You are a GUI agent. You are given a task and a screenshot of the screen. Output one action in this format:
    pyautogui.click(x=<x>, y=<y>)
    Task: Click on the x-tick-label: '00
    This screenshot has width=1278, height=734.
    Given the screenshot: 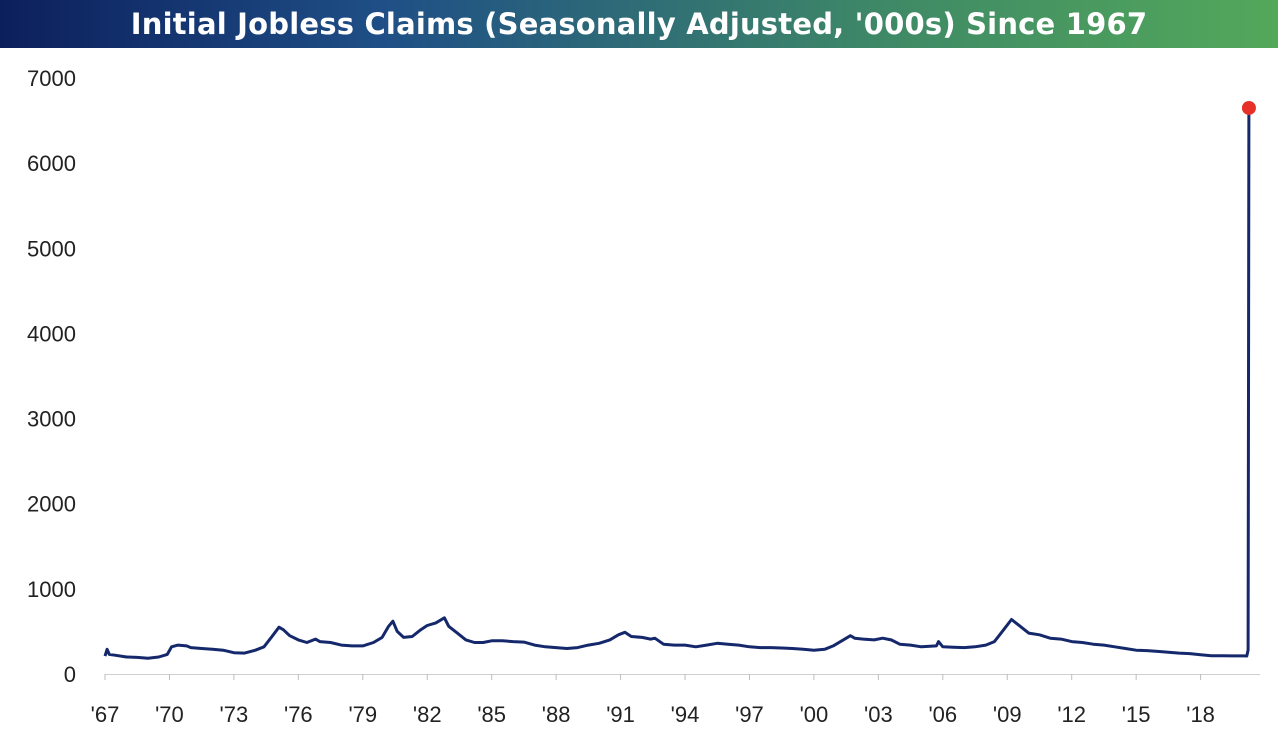 What is the action you would take?
    pyautogui.click(x=814, y=714)
    